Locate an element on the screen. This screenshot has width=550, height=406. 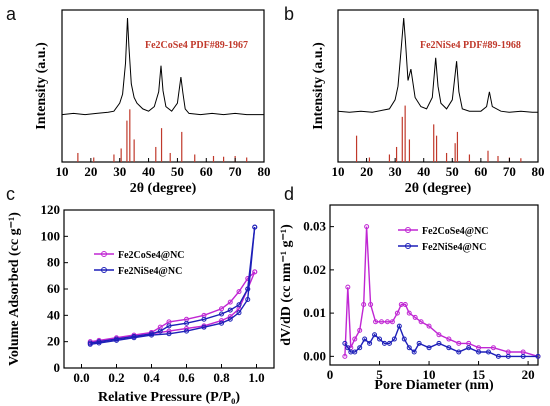
y-tick-label: 100 is located at coordinates (51, 235).